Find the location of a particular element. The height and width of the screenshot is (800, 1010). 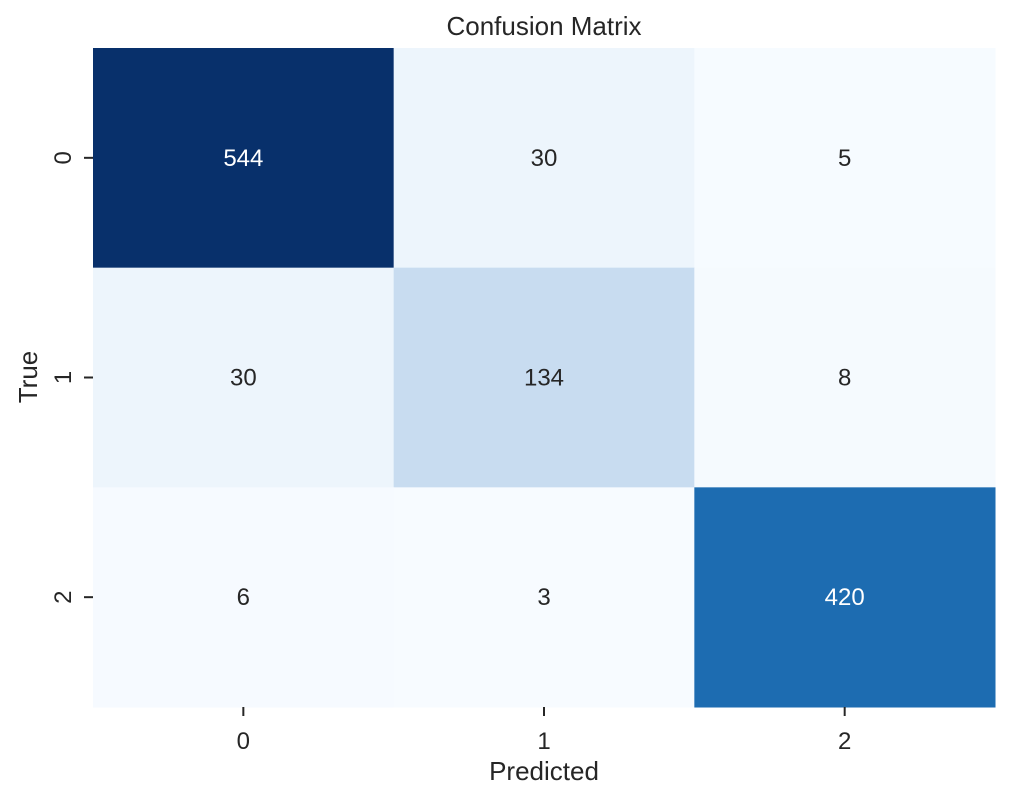

heatmap-cell-r2-c0 is located at coordinates (244, 597).